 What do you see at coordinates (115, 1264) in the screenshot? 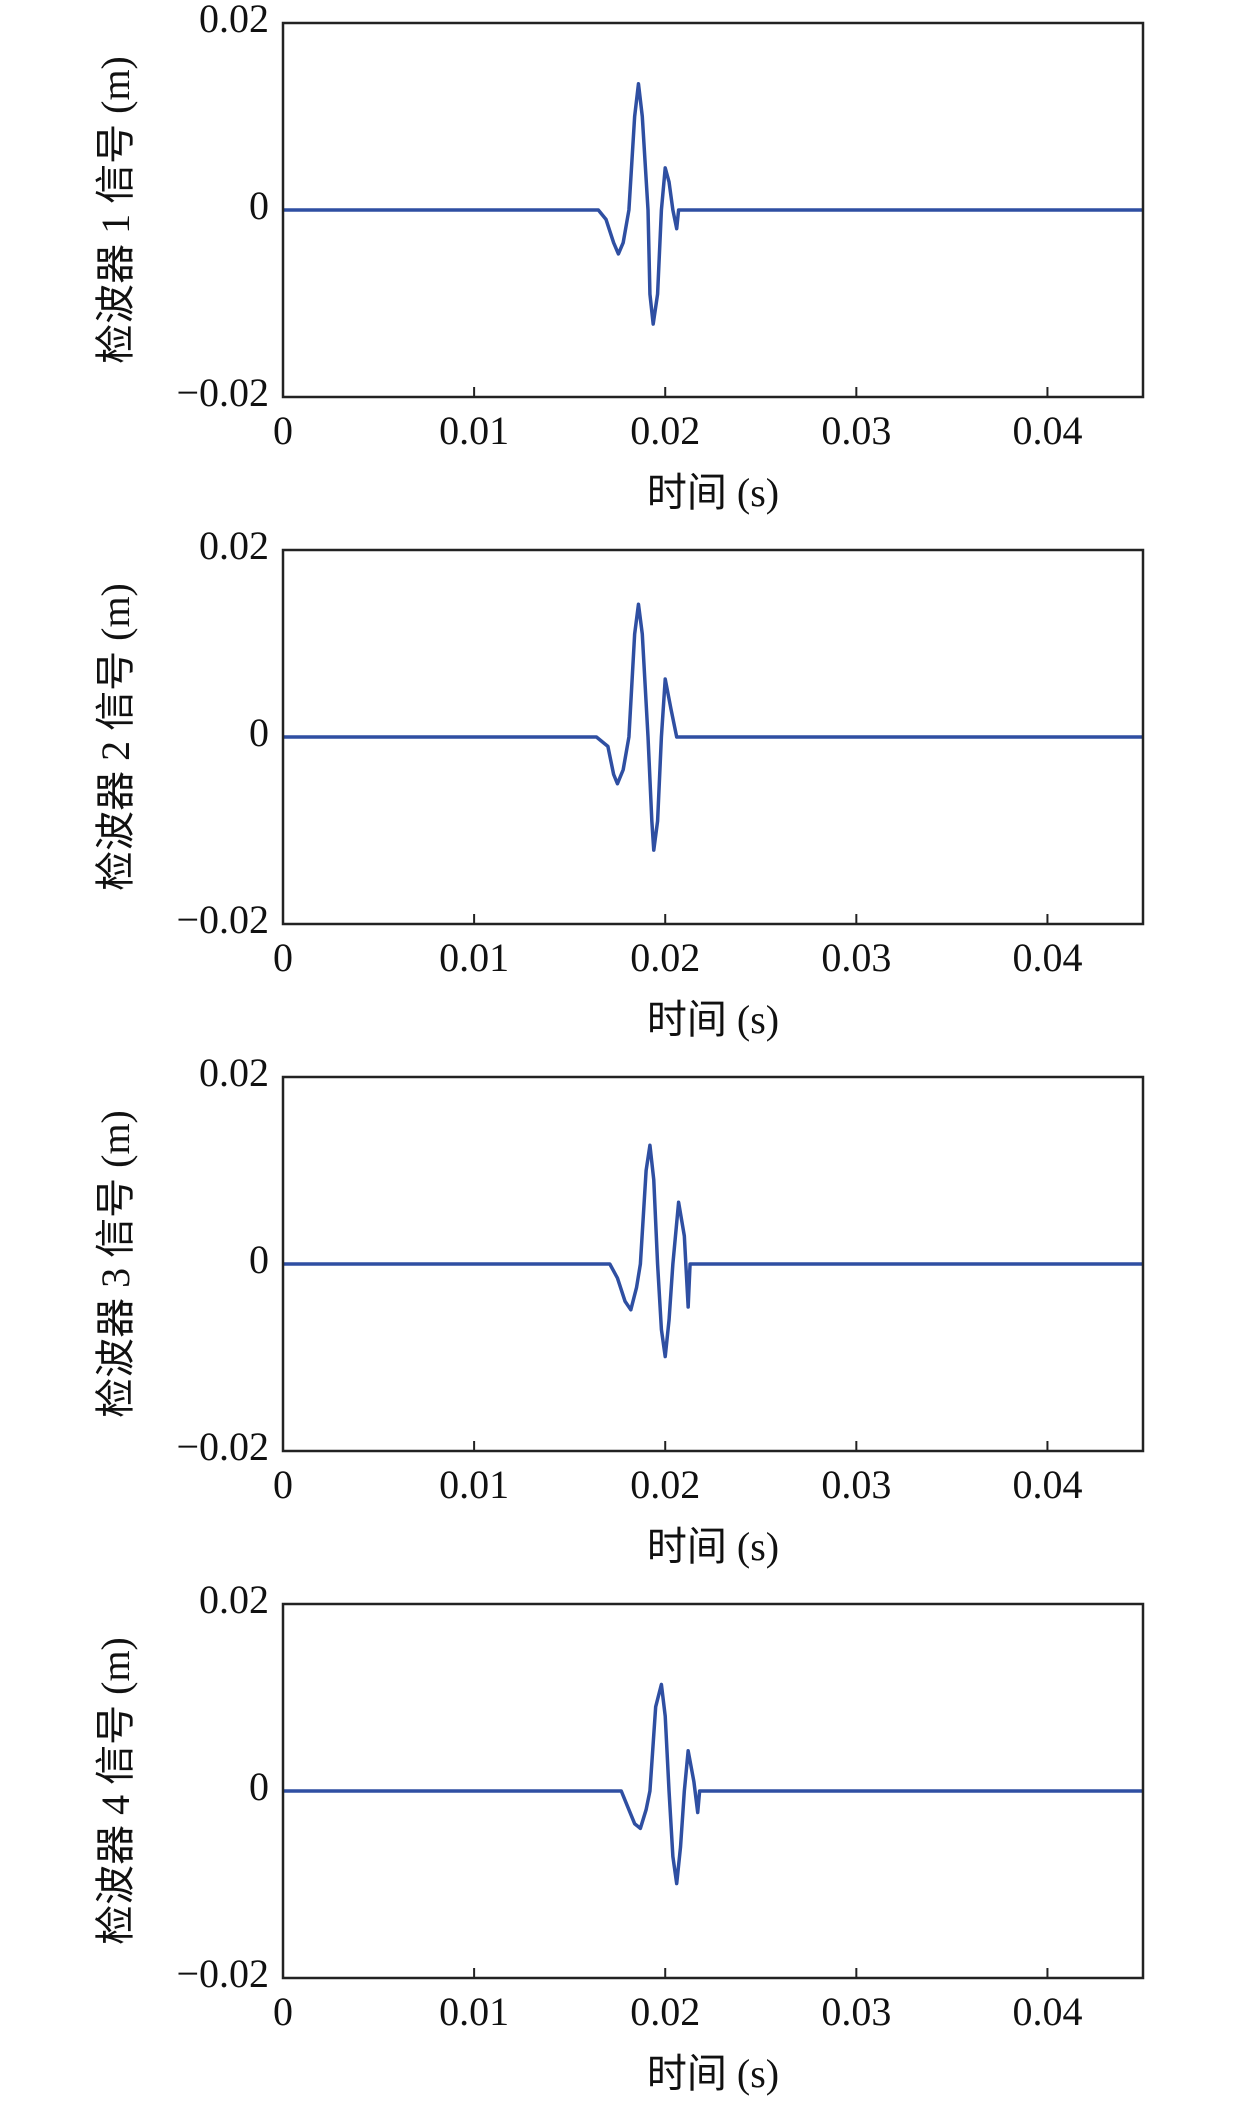
I see `y-axis-label: 检波器 3 信号 (m)` at bounding box center [115, 1264].